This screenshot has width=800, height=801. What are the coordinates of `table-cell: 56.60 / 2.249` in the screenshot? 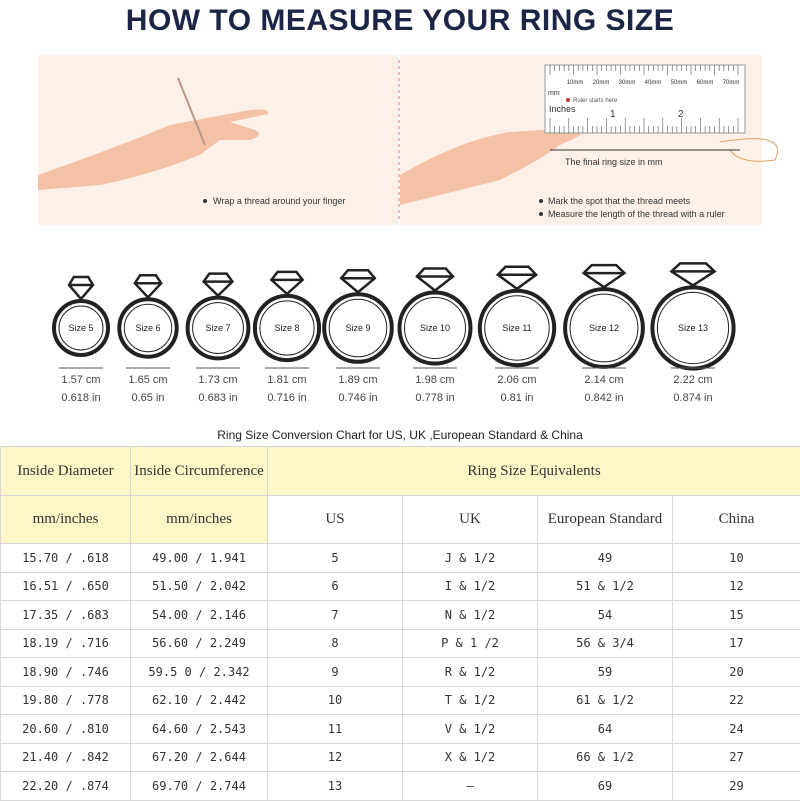 It's located at (199, 643).